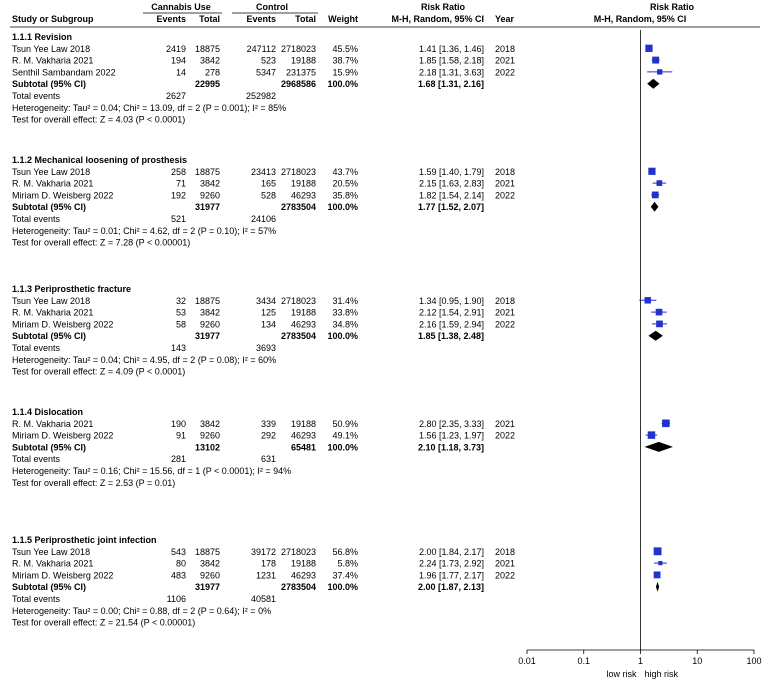 Image resolution: width=767 pixels, height=681 pixels. What do you see at coordinates (437, 19) in the screenshot?
I see `header-method: M-H, Random, 95% CI` at bounding box center [437, 19].